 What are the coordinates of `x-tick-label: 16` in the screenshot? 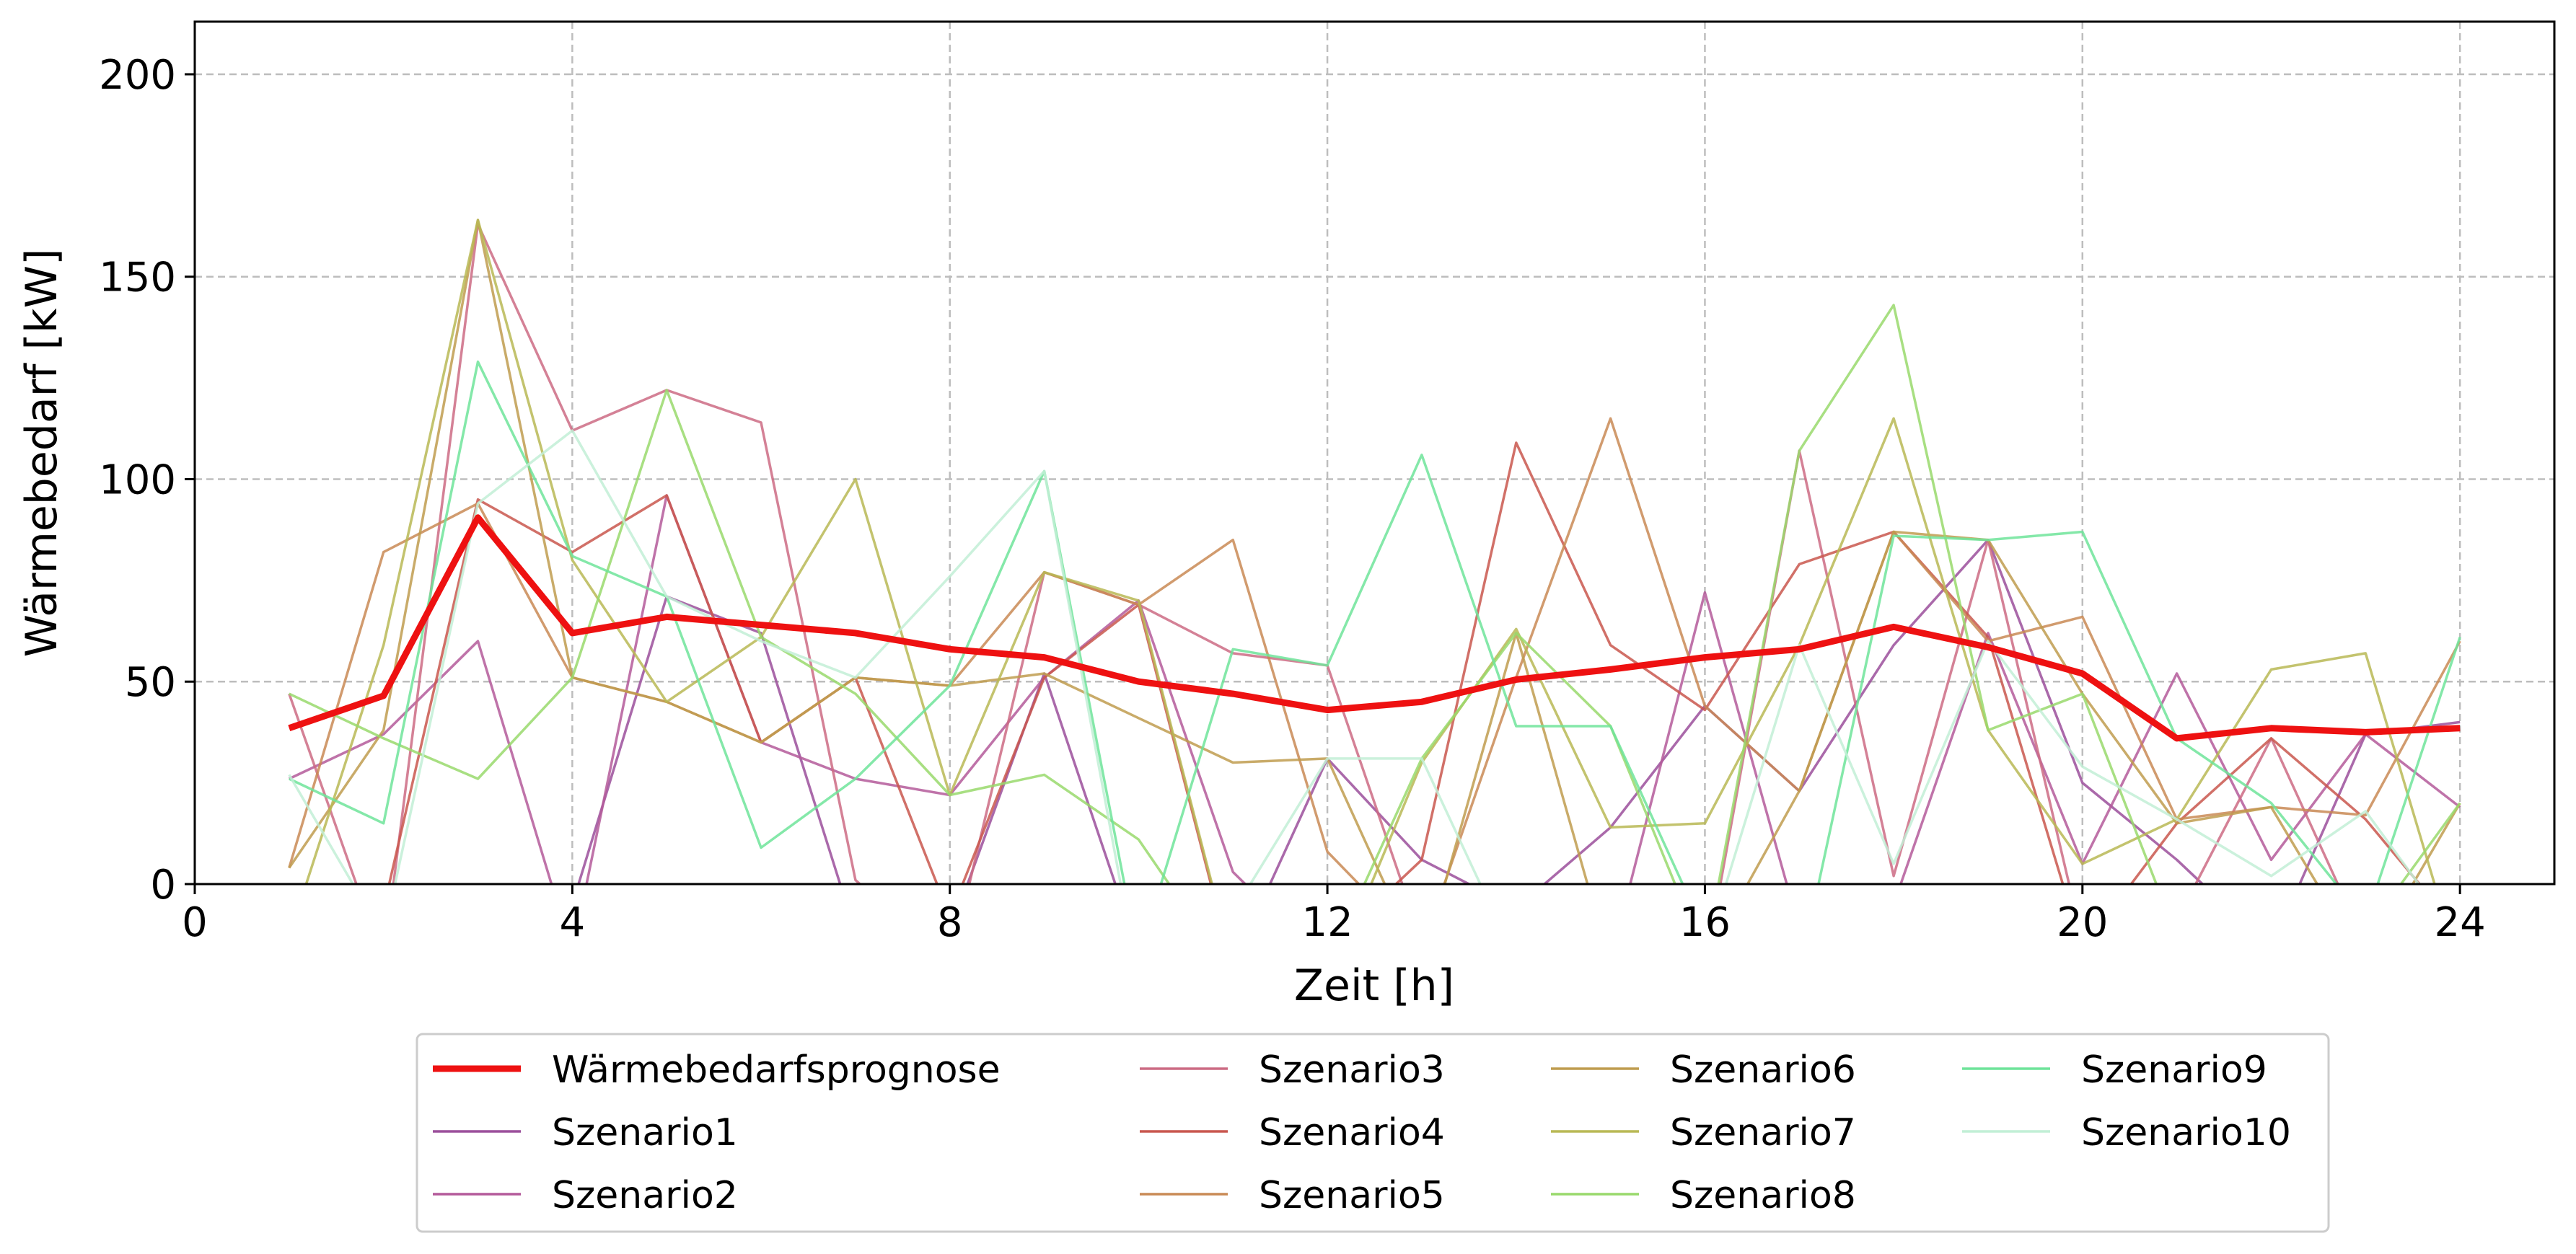 It's located at (1705, 922).